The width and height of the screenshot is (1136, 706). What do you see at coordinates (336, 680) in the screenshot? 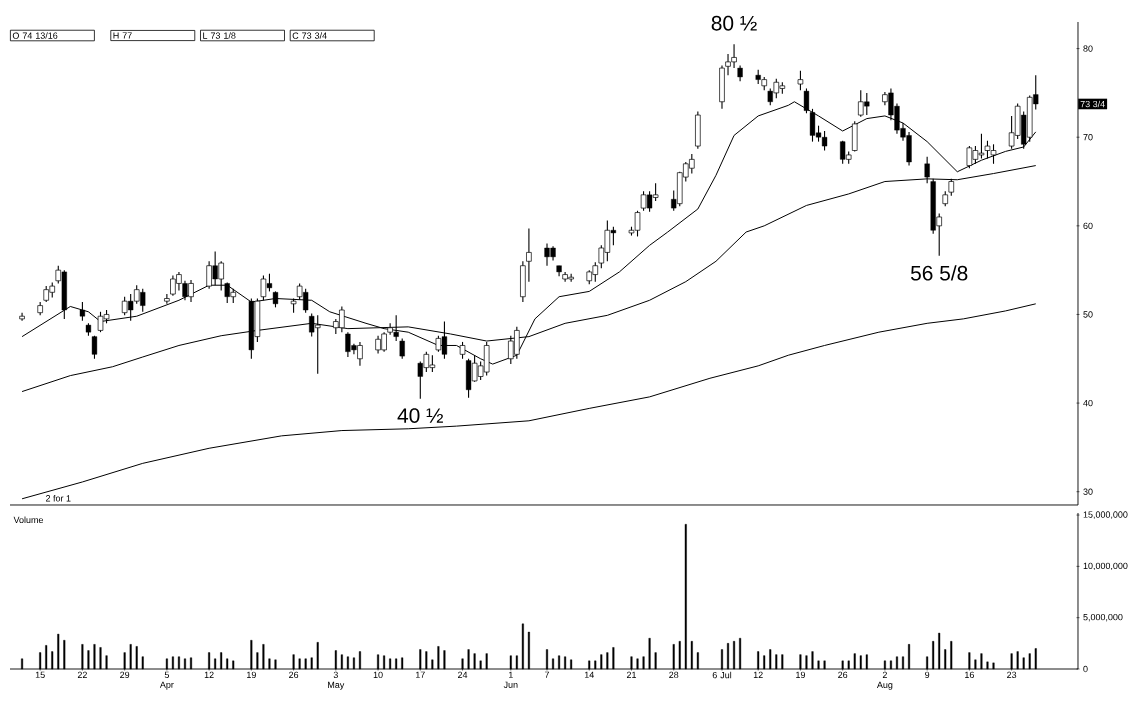
I see `x-tick-label: 3 May` at bounding box center [336, 680].